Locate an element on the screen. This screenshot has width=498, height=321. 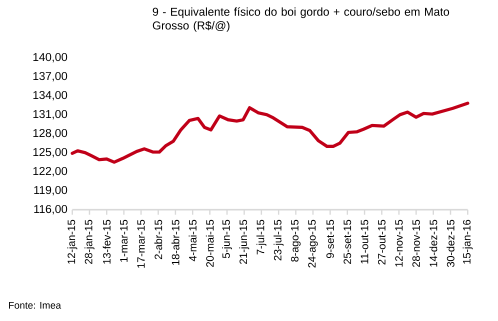
x-tick-label: 28-nov-15 is located at coordinates (416, 243).